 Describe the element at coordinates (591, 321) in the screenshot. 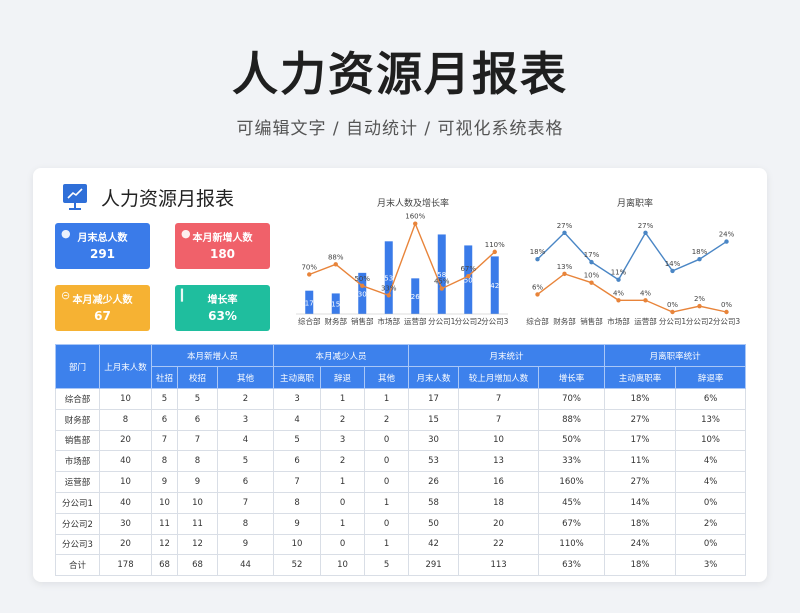

I see `x-tick-label: 销售部` at that location.